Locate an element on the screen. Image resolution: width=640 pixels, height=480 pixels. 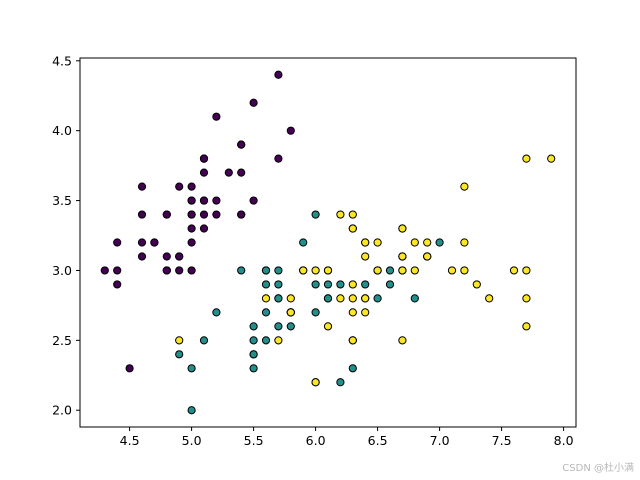
y-tick-label: 4.0 is located at coordinates (62, 130).